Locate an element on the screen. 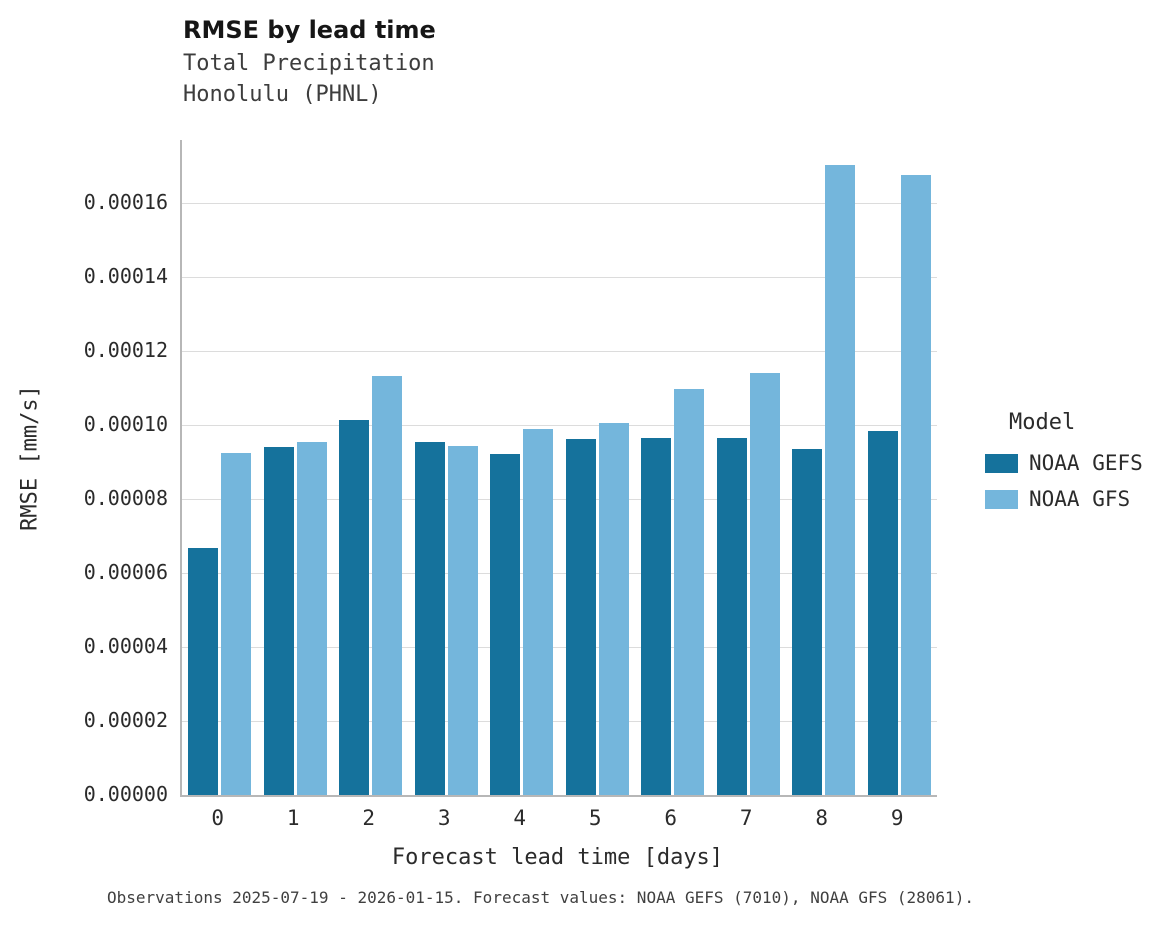 Image resolution: width=1175 pixels, height=928 pixels. x-tick-label: 5 is located at coordinates (595, 818).